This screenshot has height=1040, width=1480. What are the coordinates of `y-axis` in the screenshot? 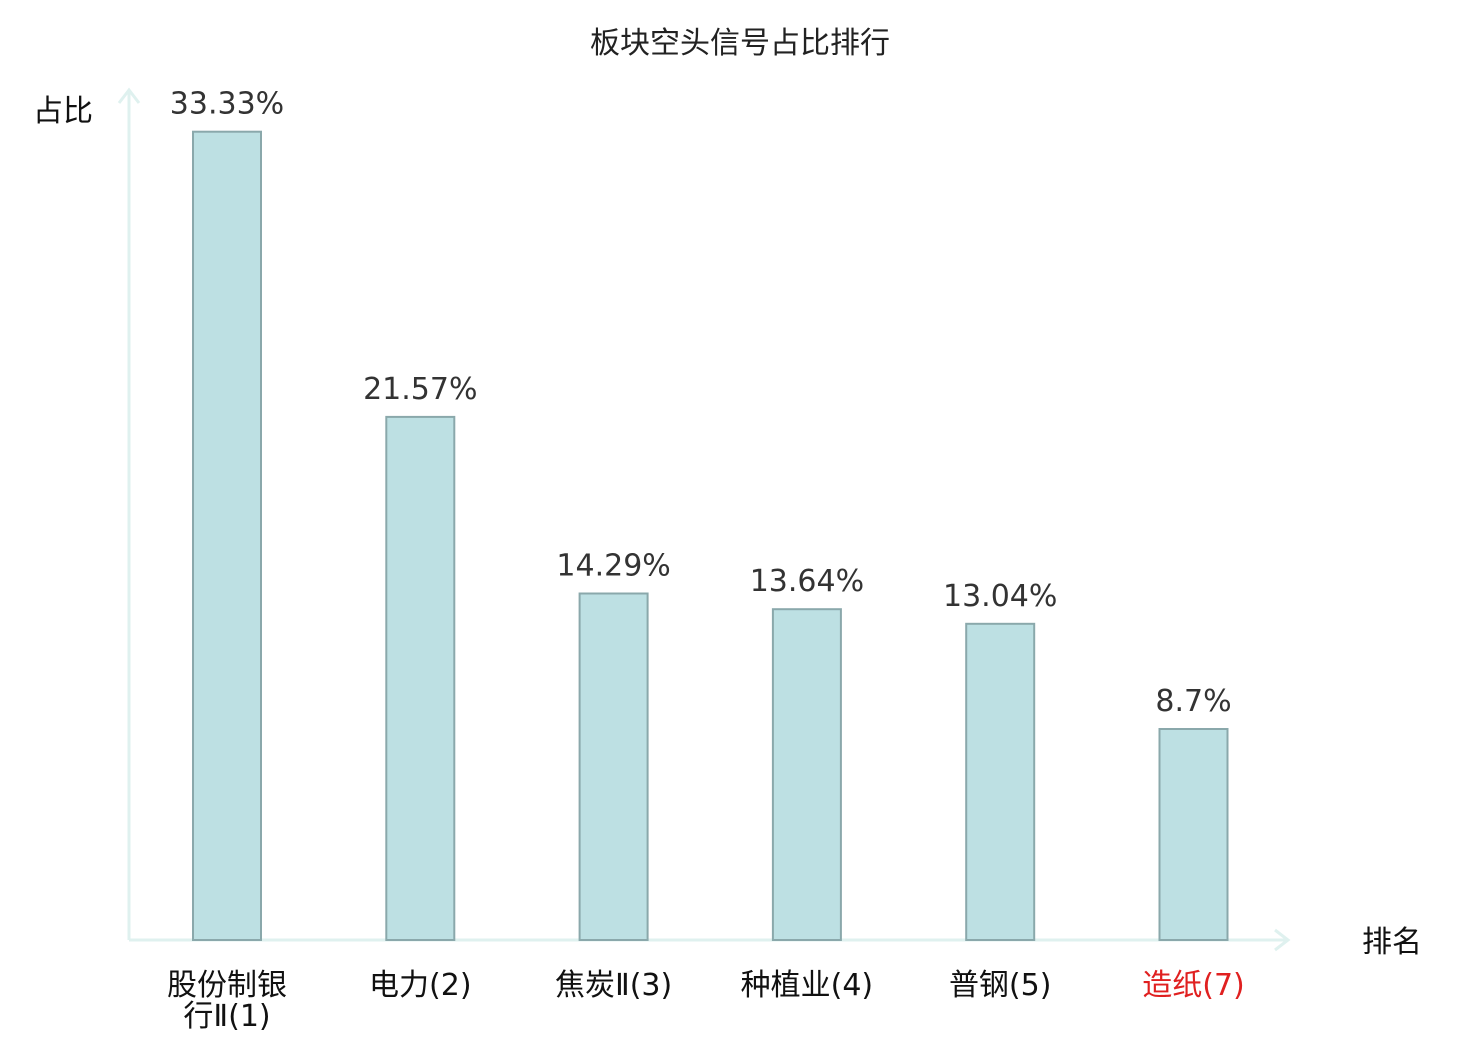 It's located at (129, 513).